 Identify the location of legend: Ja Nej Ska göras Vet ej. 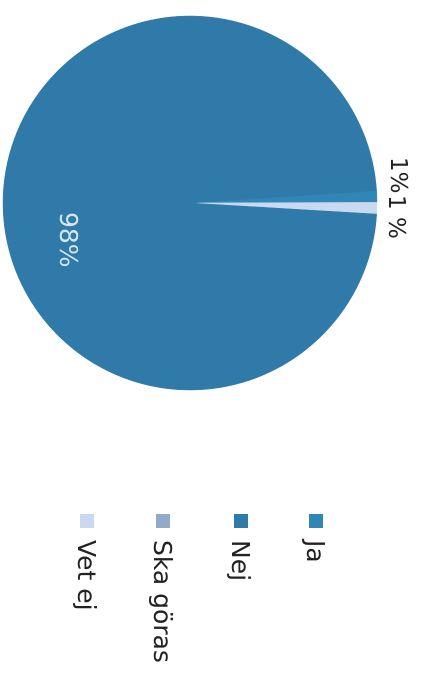
(201, 588).